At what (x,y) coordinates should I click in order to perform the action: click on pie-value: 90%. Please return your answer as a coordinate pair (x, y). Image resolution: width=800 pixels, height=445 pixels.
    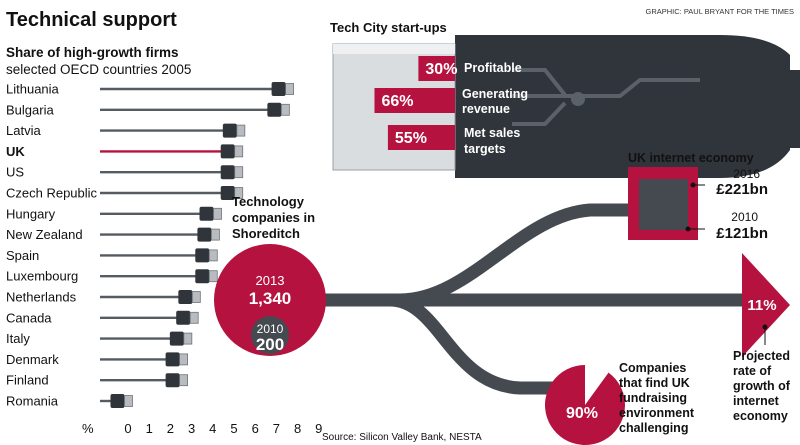
    Looking at the image, I should click on (582, 413).